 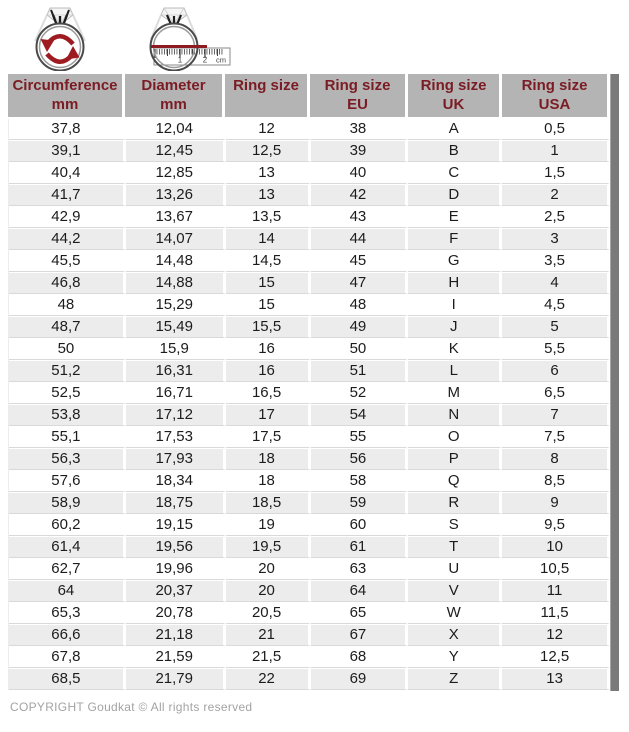 What do you see at coordinates (359, 261) in the screenshot?
I see `cell-ring-size-eu: 45` at bounding box center [359, 261].